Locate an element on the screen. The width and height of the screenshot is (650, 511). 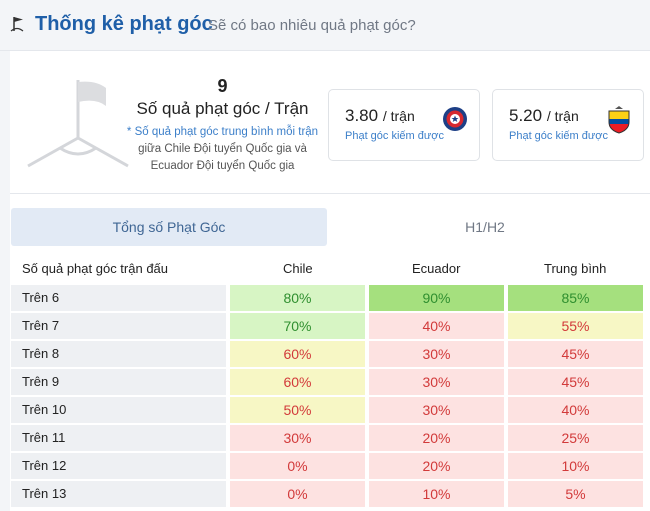
page-subtitle: Sẽ có bao nhiêu quả phạt góc? is located at coordinates (312, 25).